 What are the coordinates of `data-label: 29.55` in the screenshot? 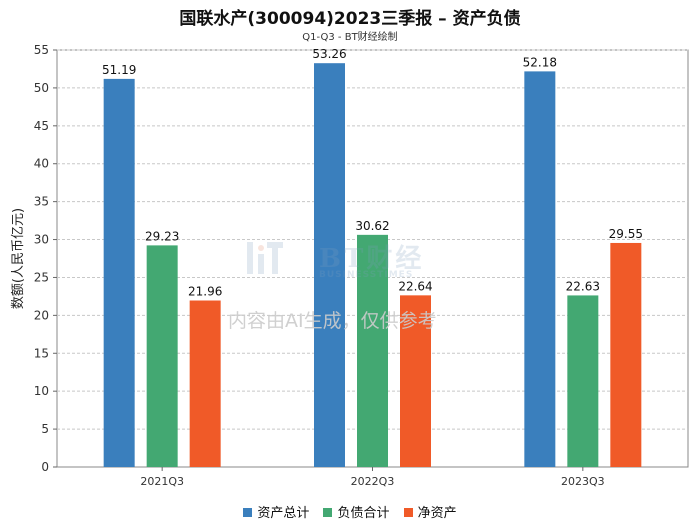 It's located at (626, 234).